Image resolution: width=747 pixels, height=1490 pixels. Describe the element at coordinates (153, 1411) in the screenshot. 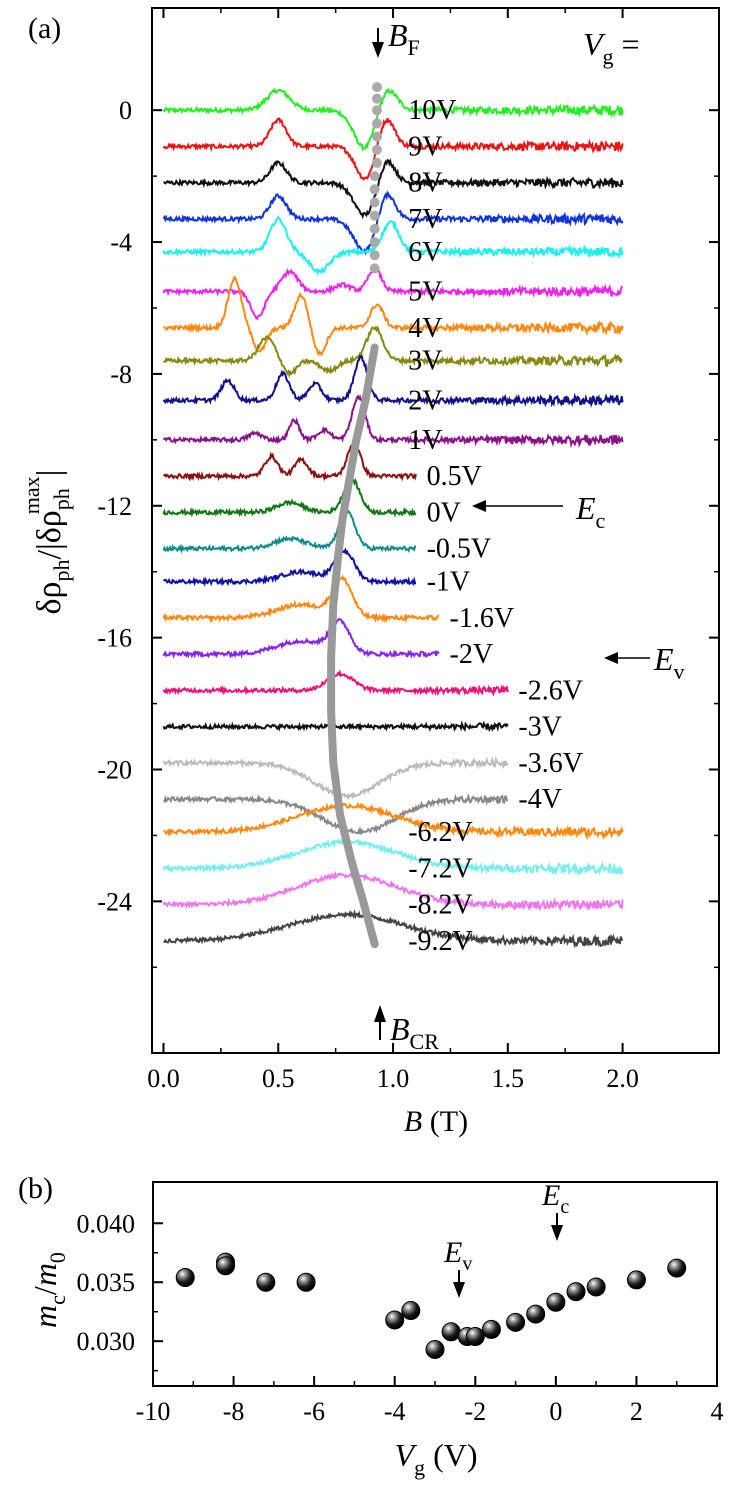

I see `x-tick-label: -10` at that location.